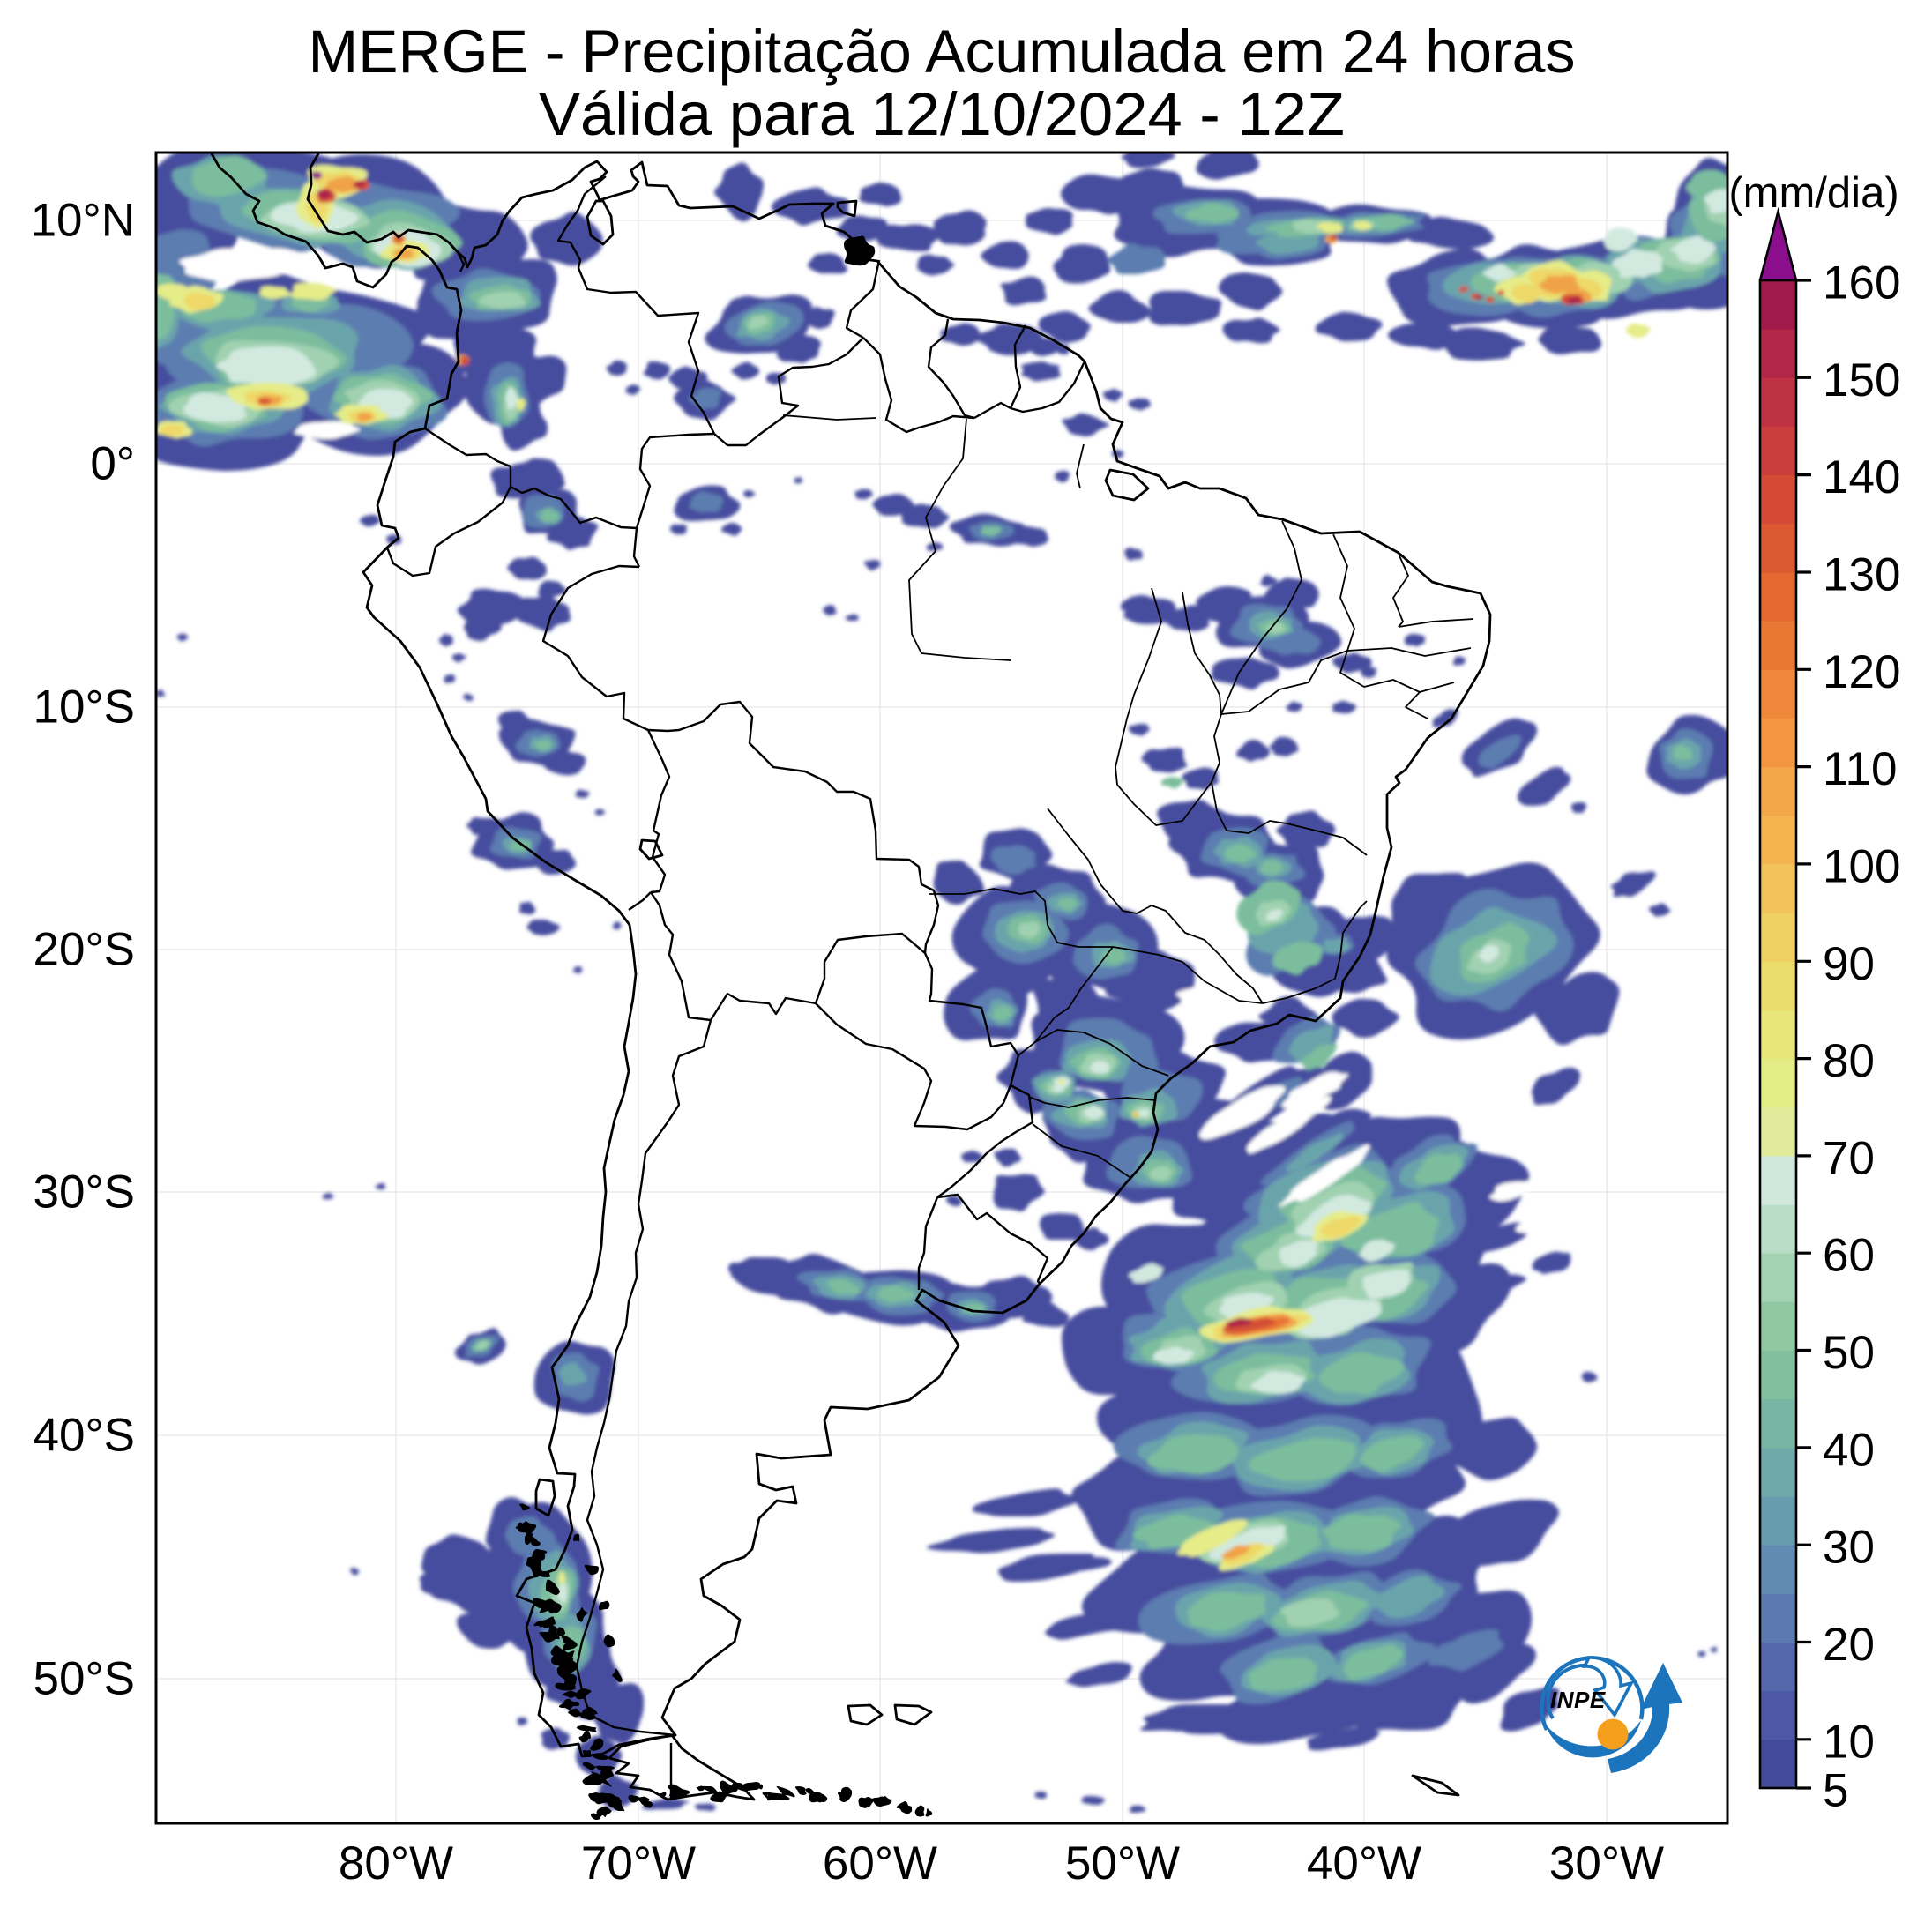  I want to click on svg-text: 10°S, so click(85, 708).